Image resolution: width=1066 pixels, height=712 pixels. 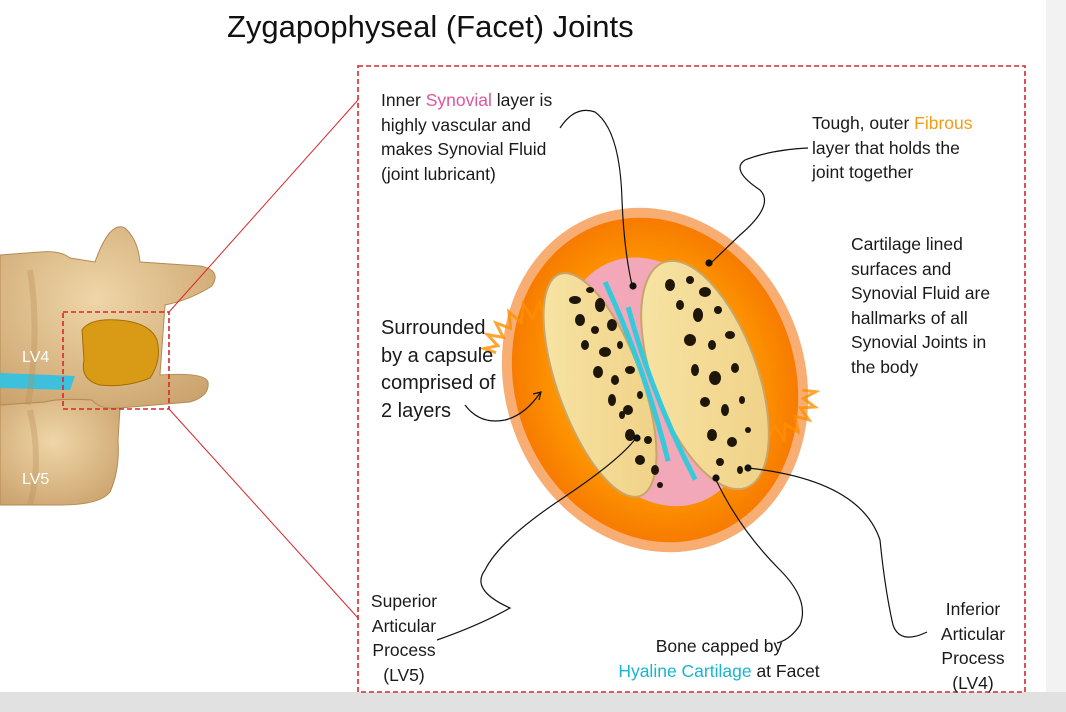 I want to click on hyaline-highlight: Hyaline Cartilage, so click(x=685, y=670).